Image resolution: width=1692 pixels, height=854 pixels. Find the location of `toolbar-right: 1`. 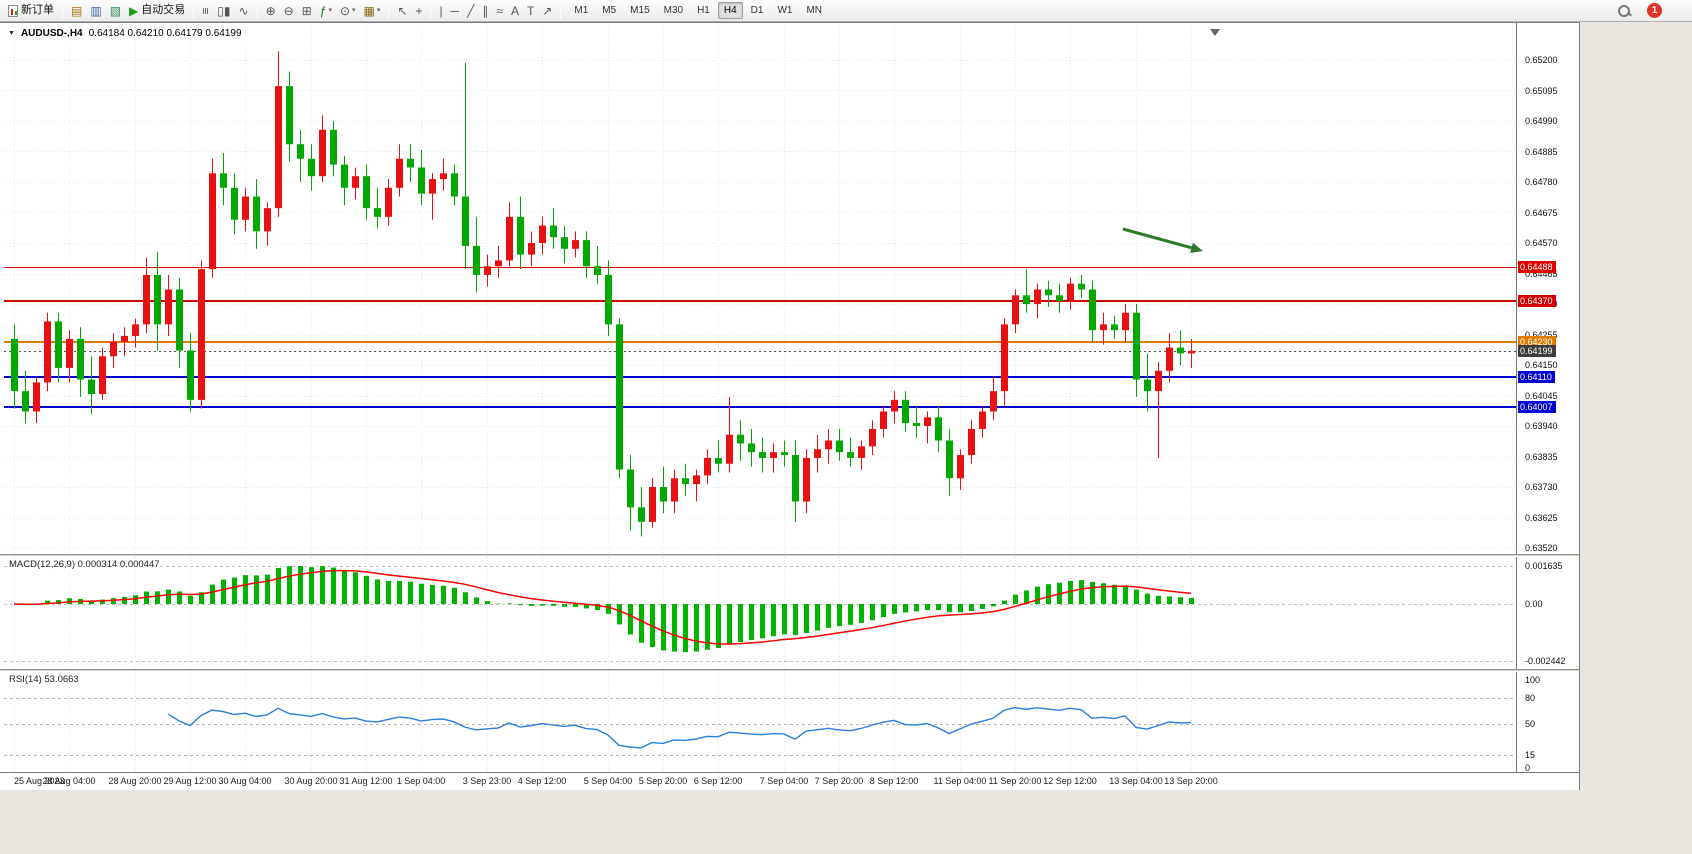

toolbar-right: 1 is located at coordinates (1650, 10).